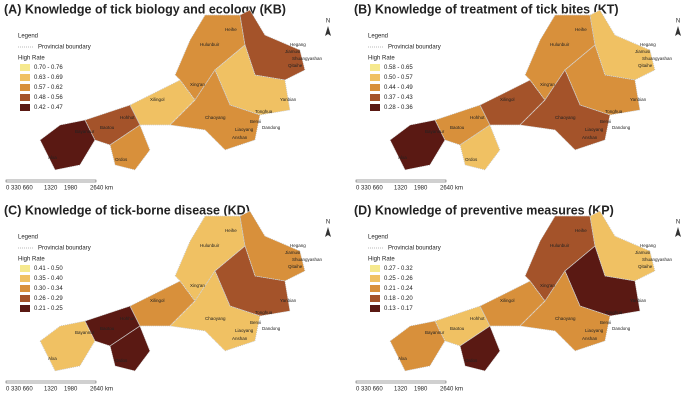 The width and height of the screenshot is (700, 407). Describe the element at coordinates (48, 279) in the screenshot. I see `legend-class: 0.35 - 0.40` at that location.